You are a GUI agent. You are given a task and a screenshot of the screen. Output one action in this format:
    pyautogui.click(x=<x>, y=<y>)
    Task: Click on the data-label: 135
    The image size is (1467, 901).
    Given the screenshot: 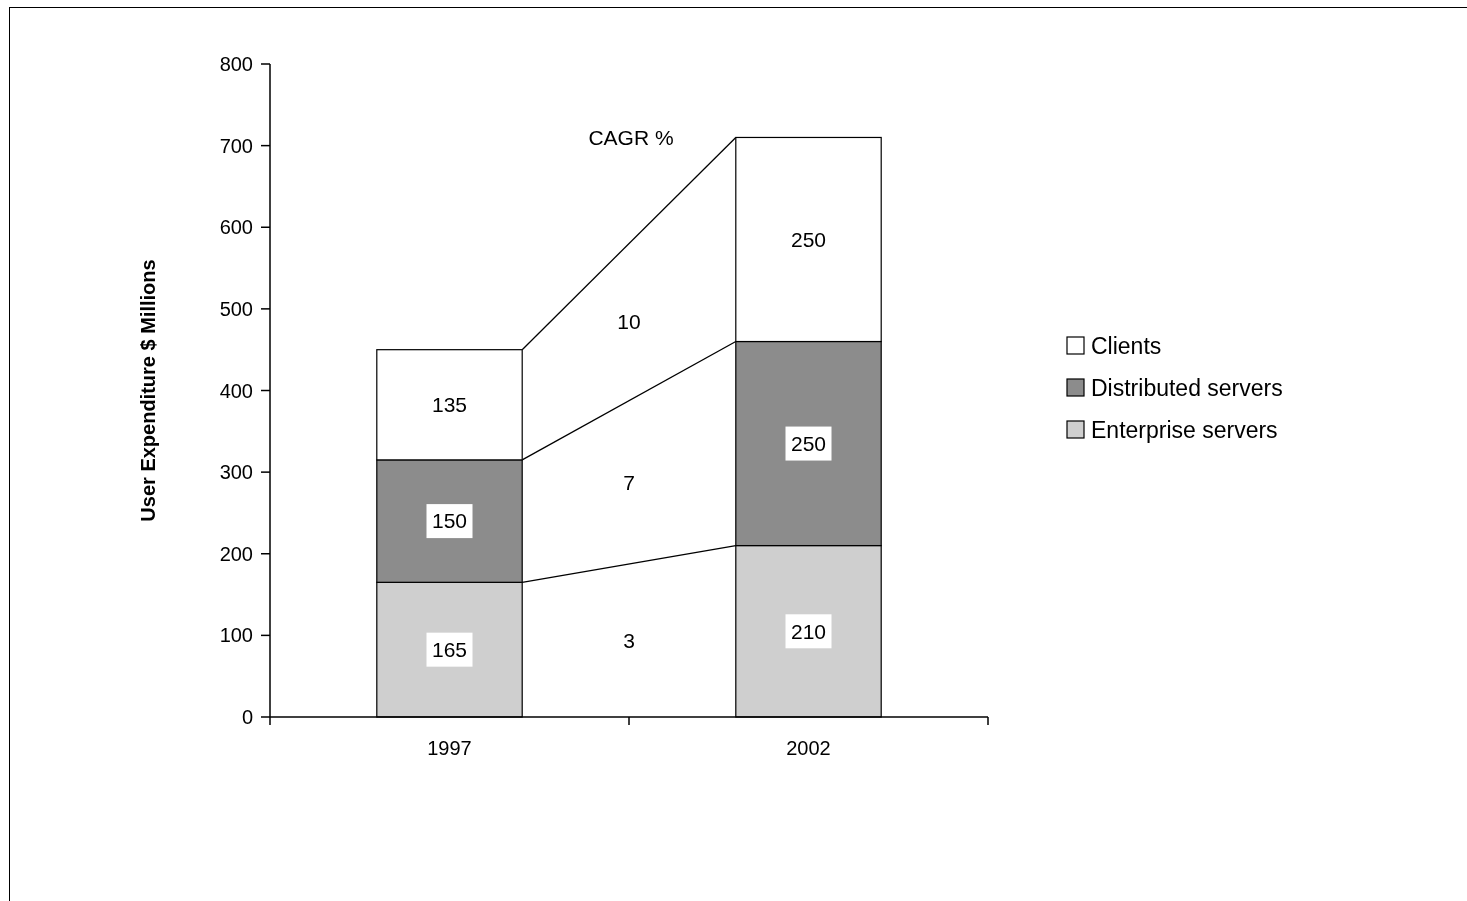 What is the action you would take?
    pyautogui.click(x=449, y=405)
    